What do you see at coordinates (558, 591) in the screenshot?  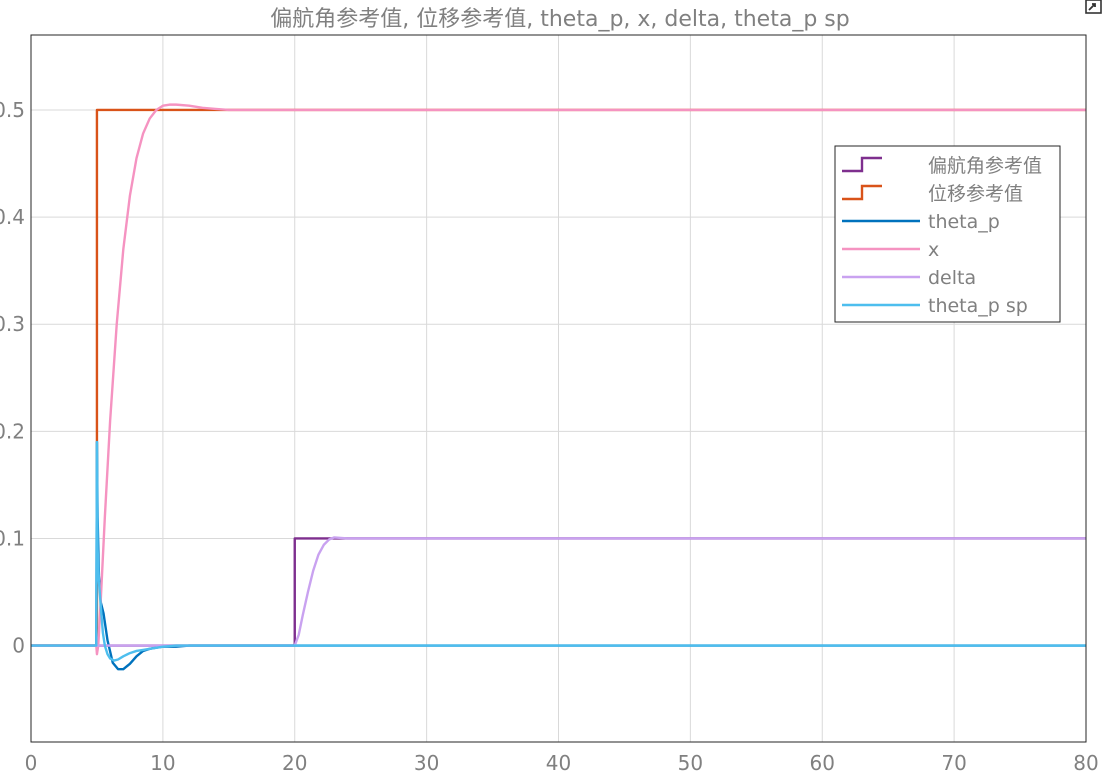 I see `series-line-delta` at bounding box center [558, 591].